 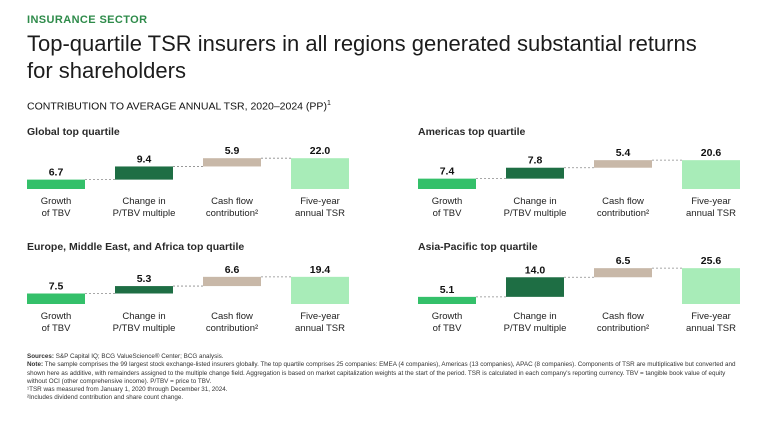 What do you see at coordinates (579, 279) in the screenshot?
I see `waterfall-chart: 5.1 14.0 6.5 25.6` at bounding box center [579, 279].